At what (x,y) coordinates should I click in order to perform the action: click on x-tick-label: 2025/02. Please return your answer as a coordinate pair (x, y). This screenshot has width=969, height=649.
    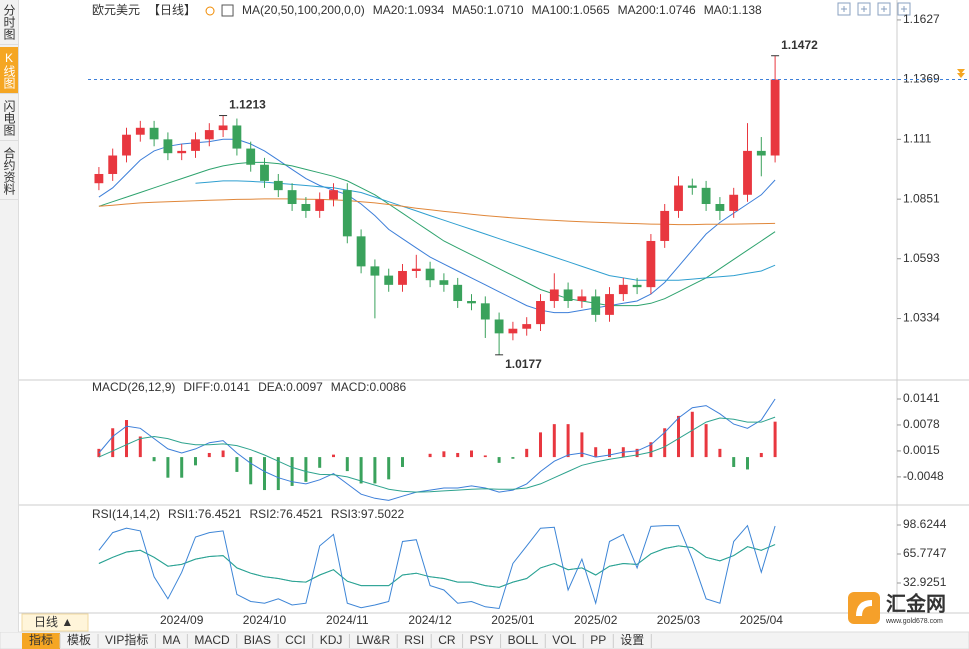
    Looking at the image, I should click on (596, 620).